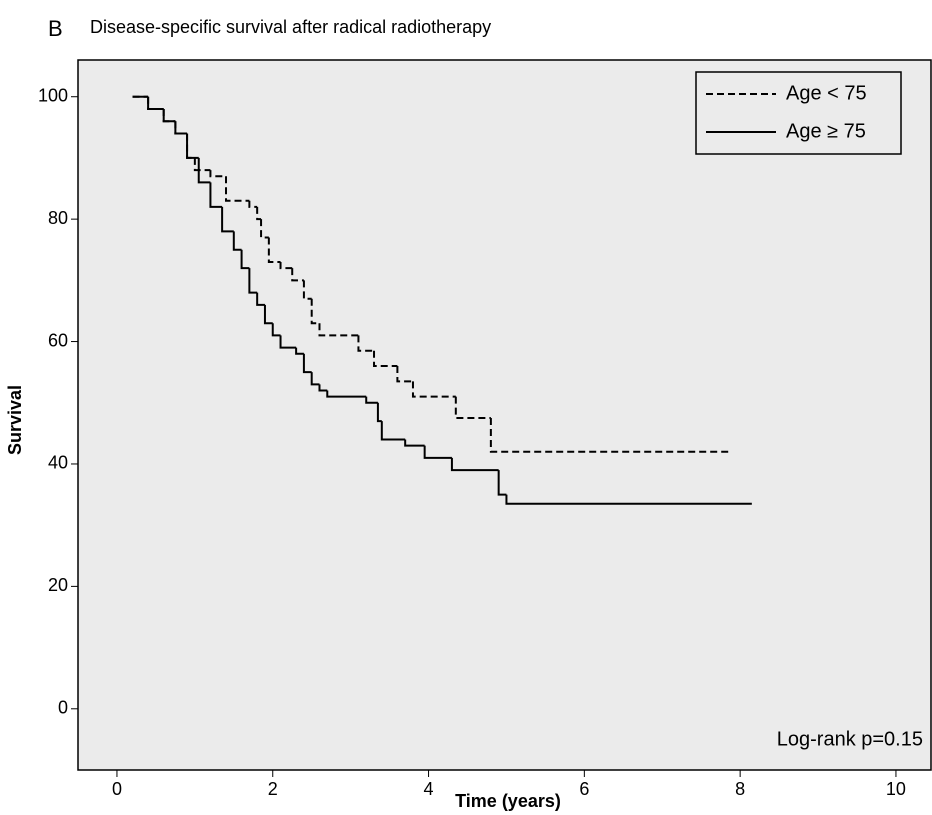 This screenshot has width=932, height=815. Describe the element at coordinates (508, 801) in the screenshot. I see `x-axis-label: Time (years)` at that location.